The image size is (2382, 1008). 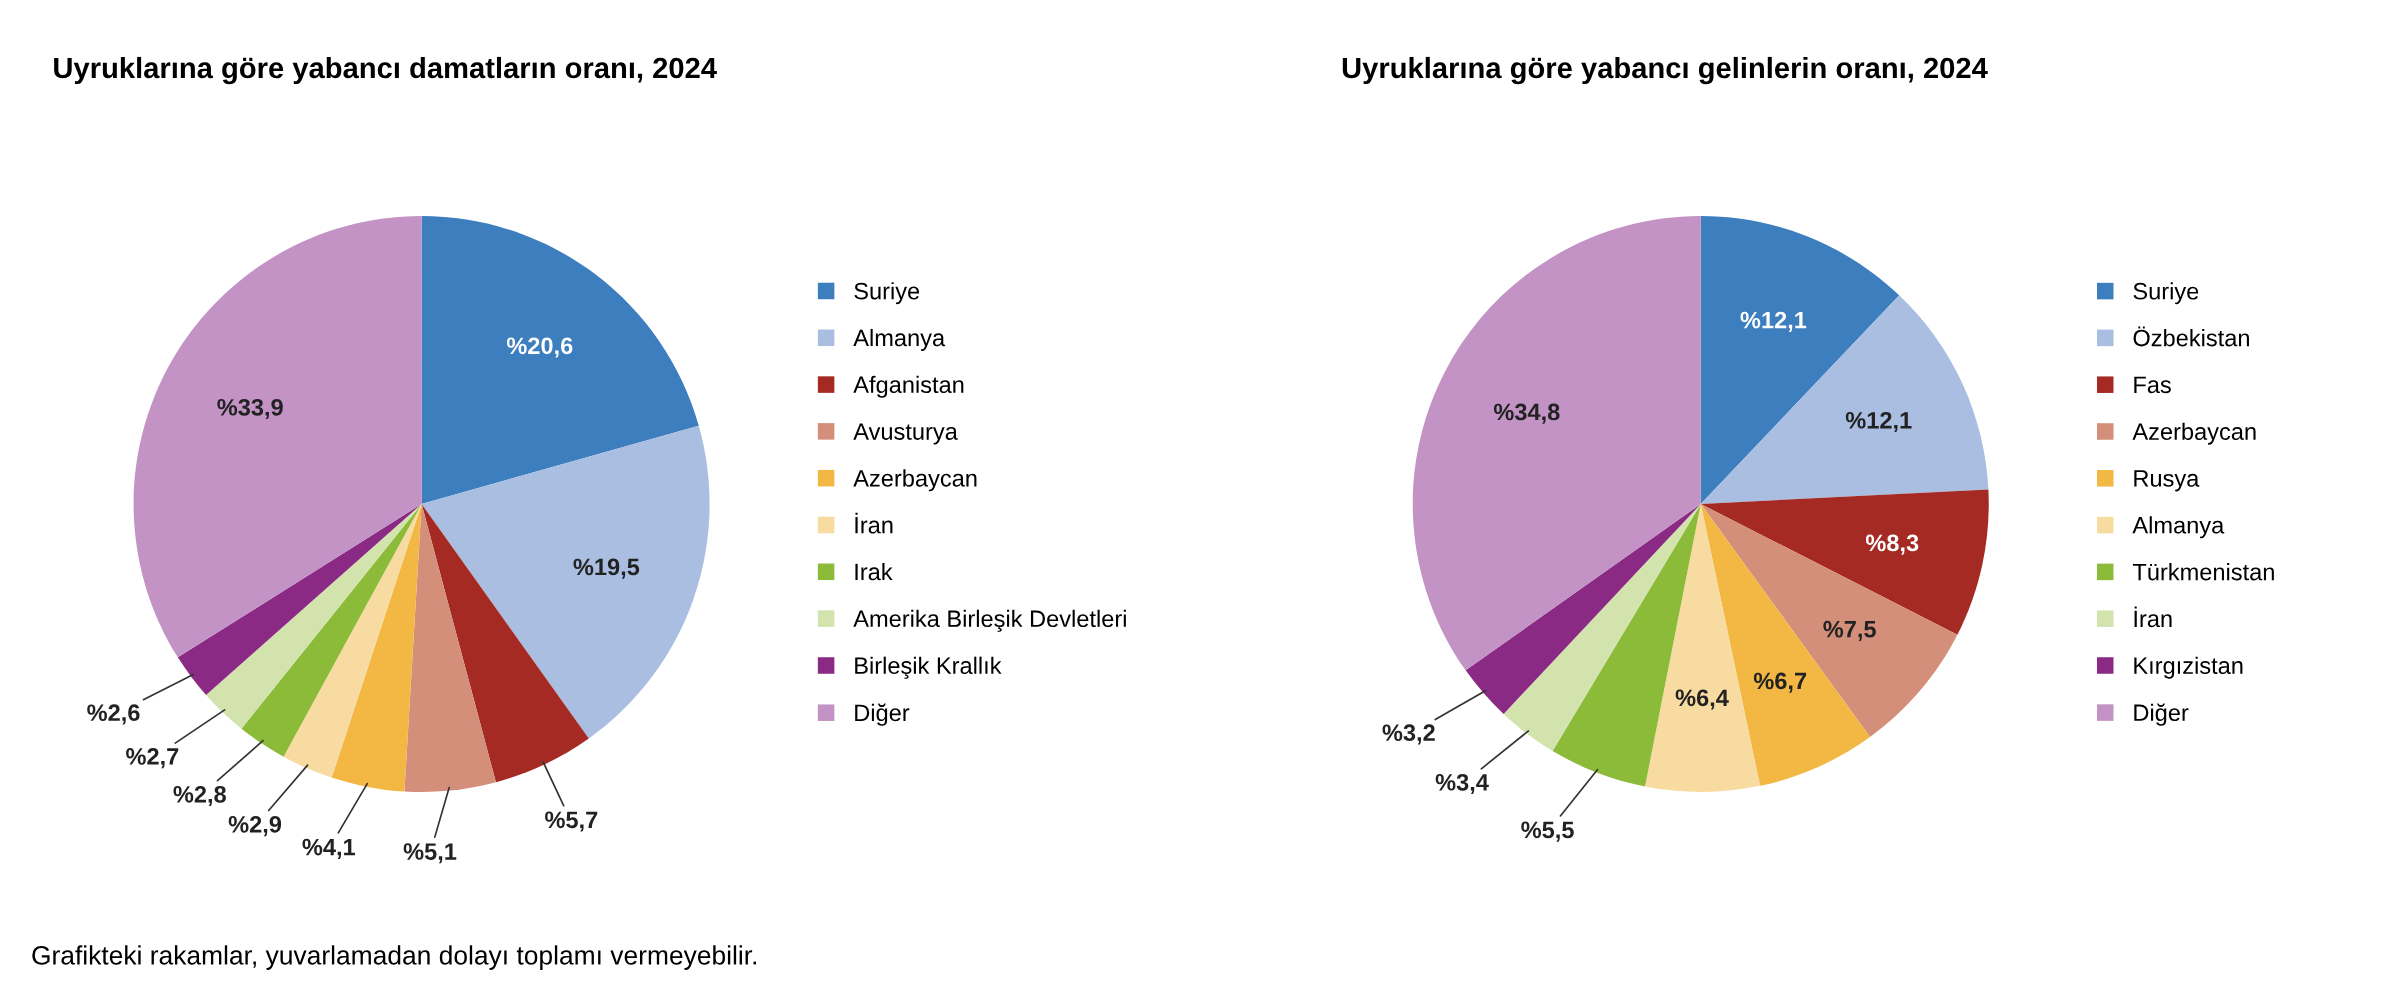 What do you see at coordinates (430, 853) in the screenshot?
I see `data-label: %5,1` at bounding box center [430, 853].